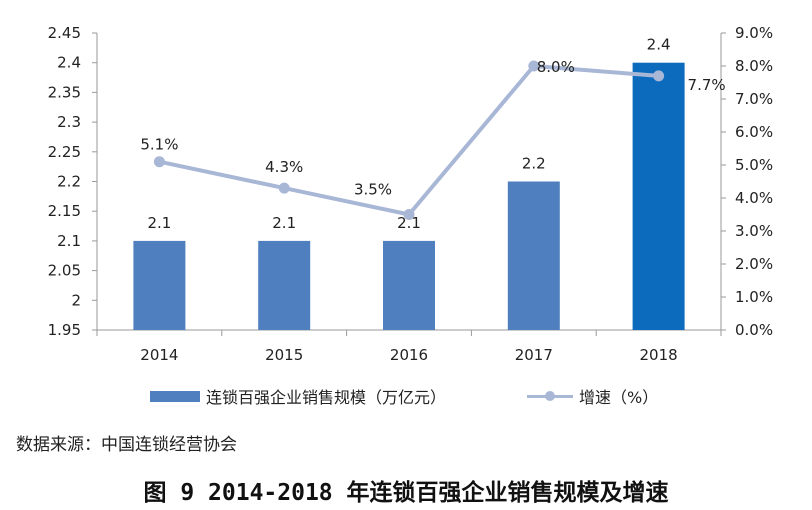 This screenshot has height=510, width=812. Describe the element at coordinates (754, 198) in the screenshot. I see `y-right-tick-label: 4.0%` at that location.